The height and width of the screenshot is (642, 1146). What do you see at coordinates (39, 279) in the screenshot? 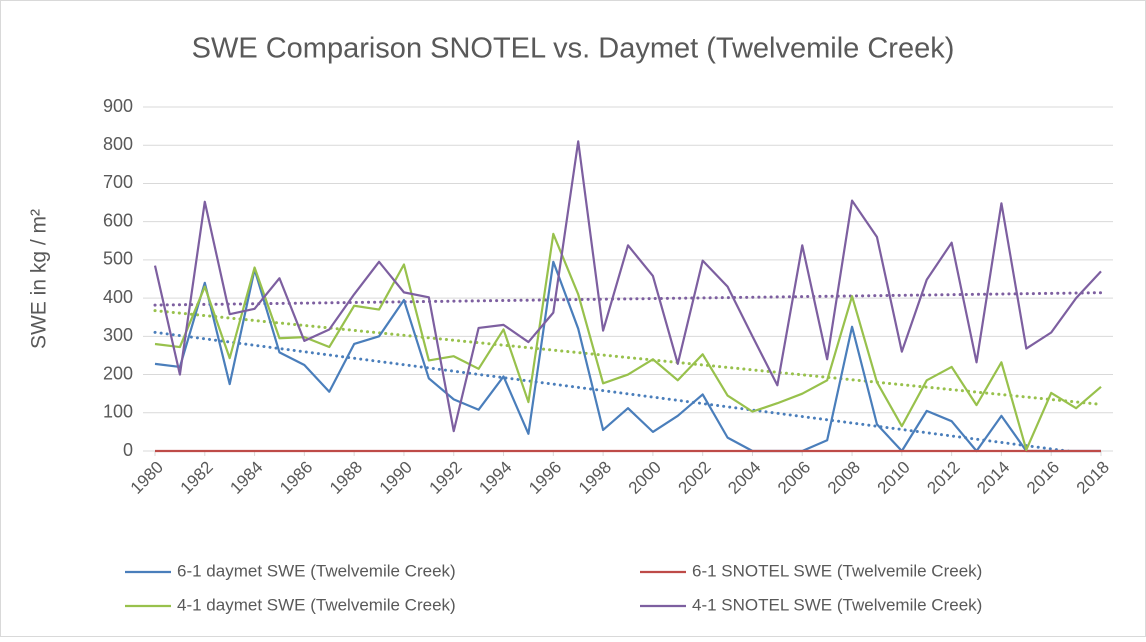
I see `y-axis-label: SWE in kg / m²` at bounding box center [39, 279].